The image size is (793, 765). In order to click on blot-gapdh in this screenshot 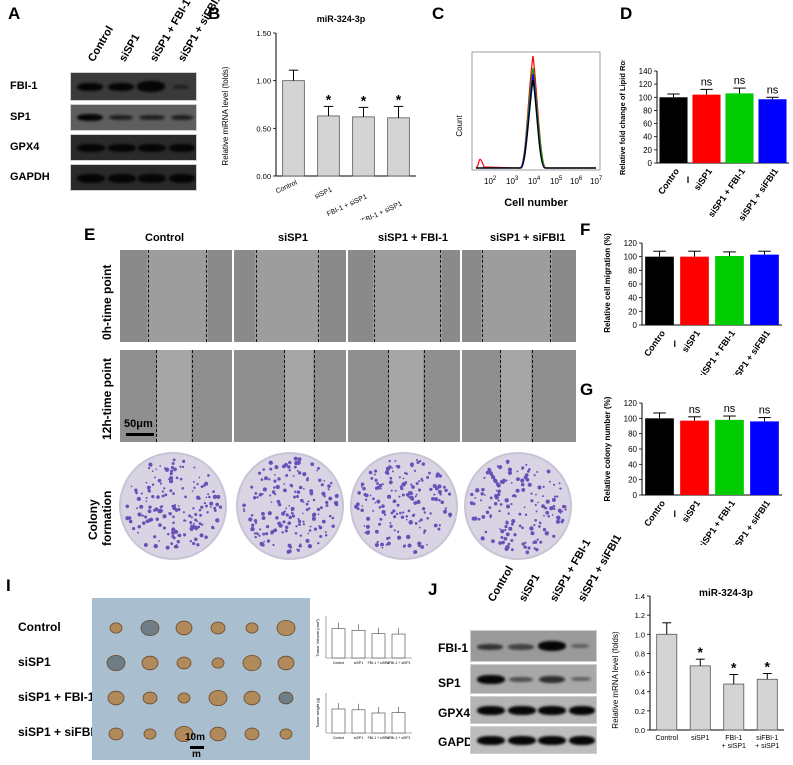, I will do `click(133, 177)`.